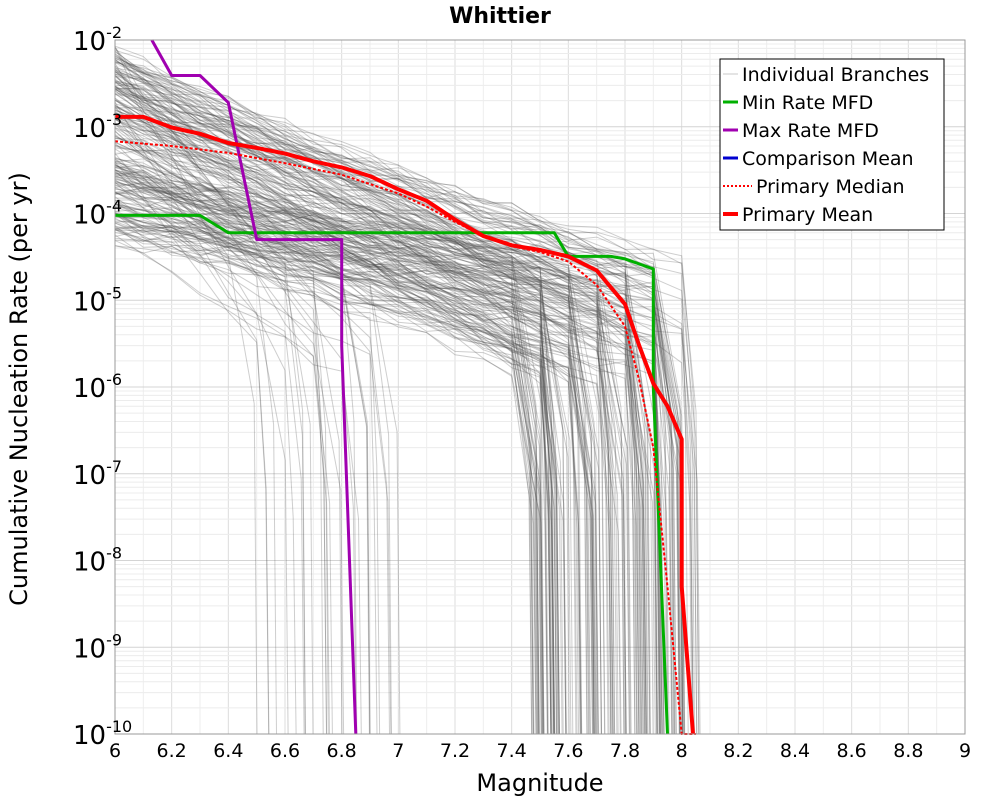 Image resolution: width=1000 pixels, height=800 pixels. Describe the element at coordinates (342, 751) in the screenshot. I see `x-tick-label: 6.8` at that location.